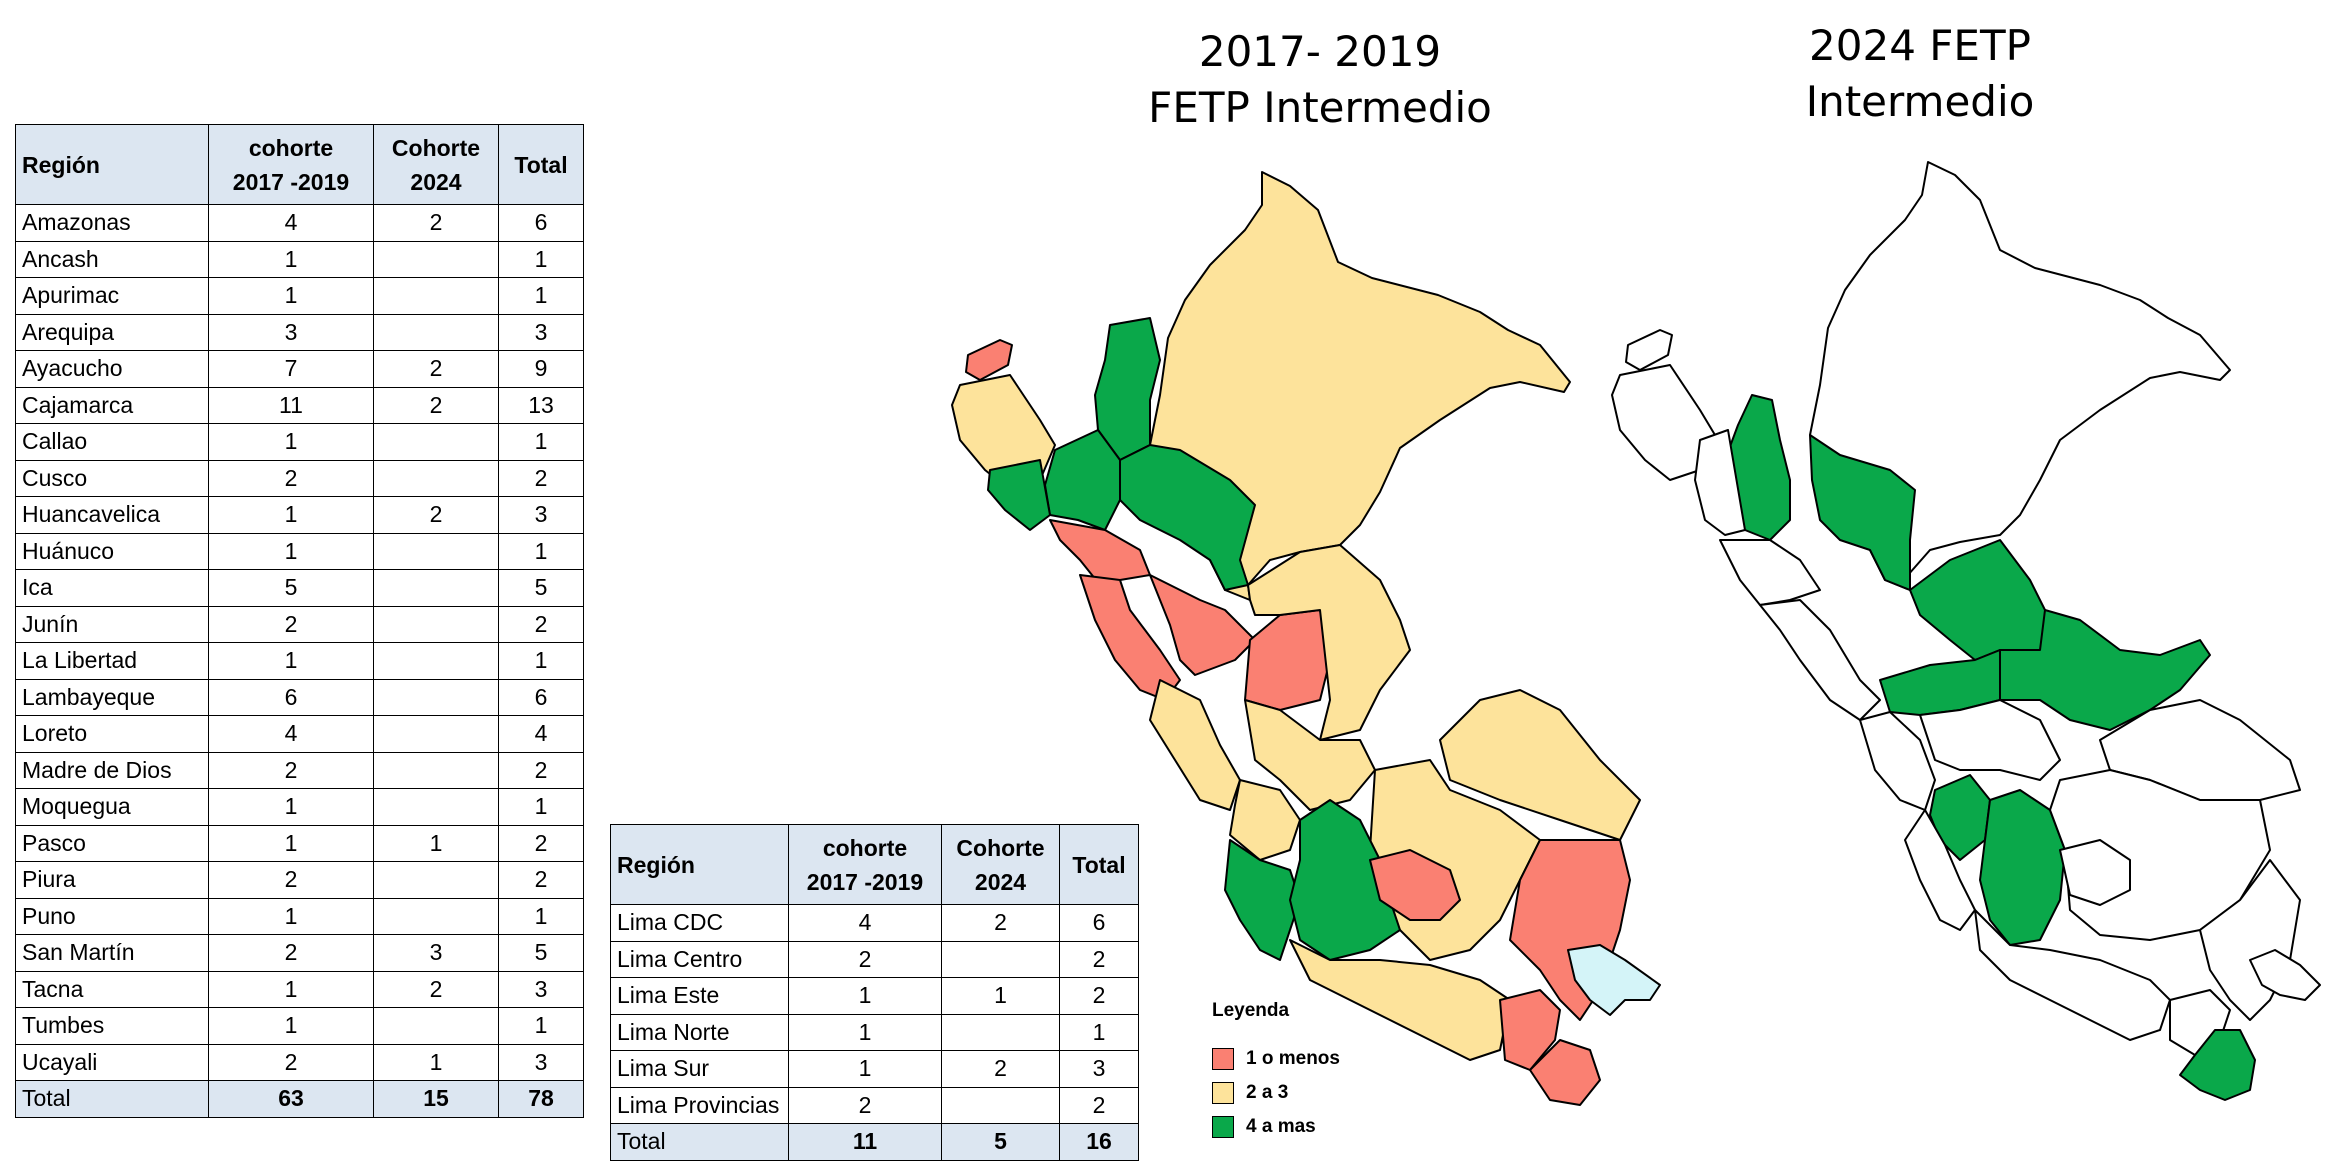 The image size is (2338, 1175). I want to click on region-ayacucho, so click(1345, 880).